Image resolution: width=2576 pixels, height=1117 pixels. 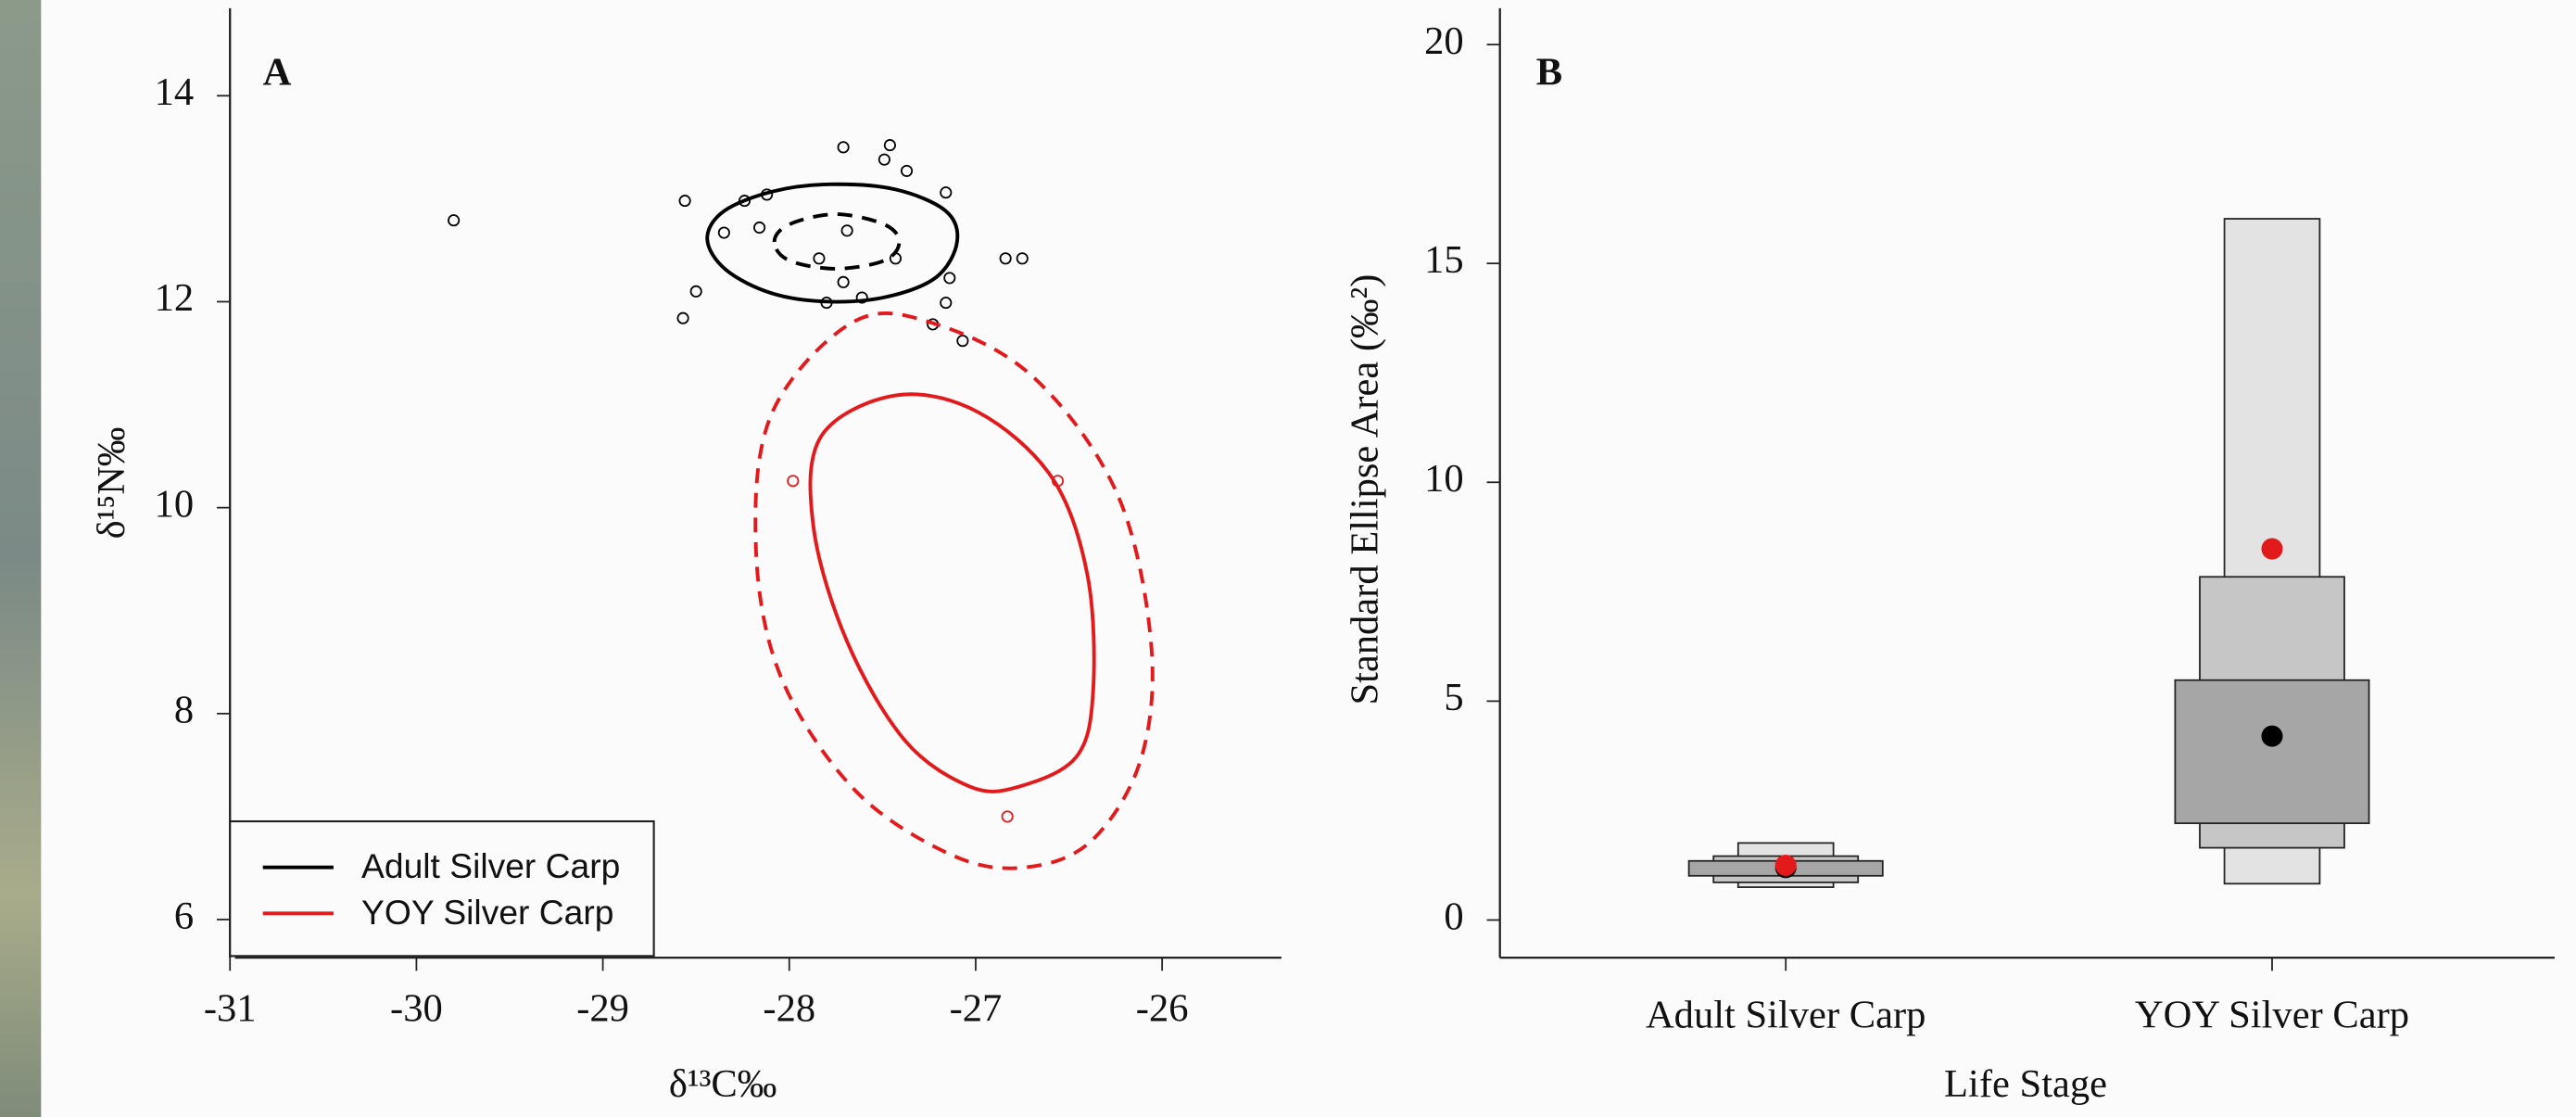 What do you see at coordinates (2272, 752) in the screenshot?
I see `interval-box` at bounding box center [2272, 752].